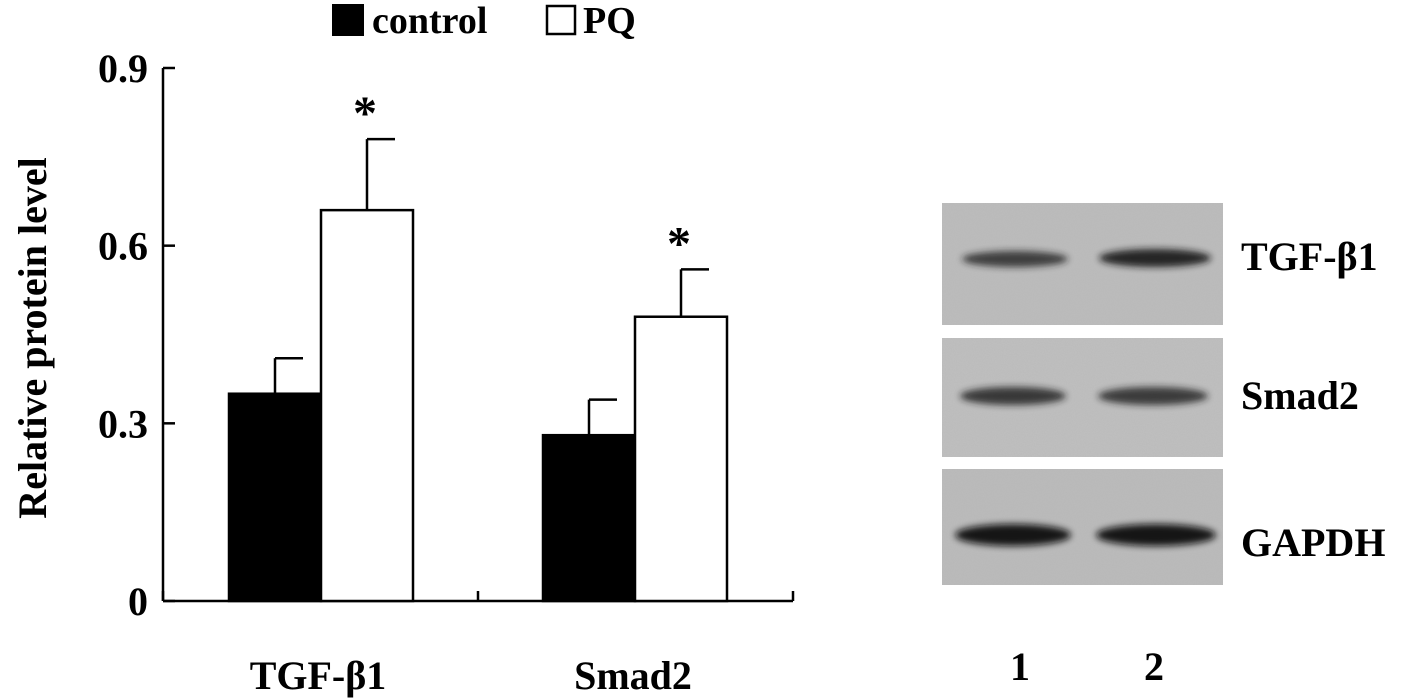 The height and width of the screenshot is (698, 1418). I want to click on lane-label-1: 1, so click(1020, 666).